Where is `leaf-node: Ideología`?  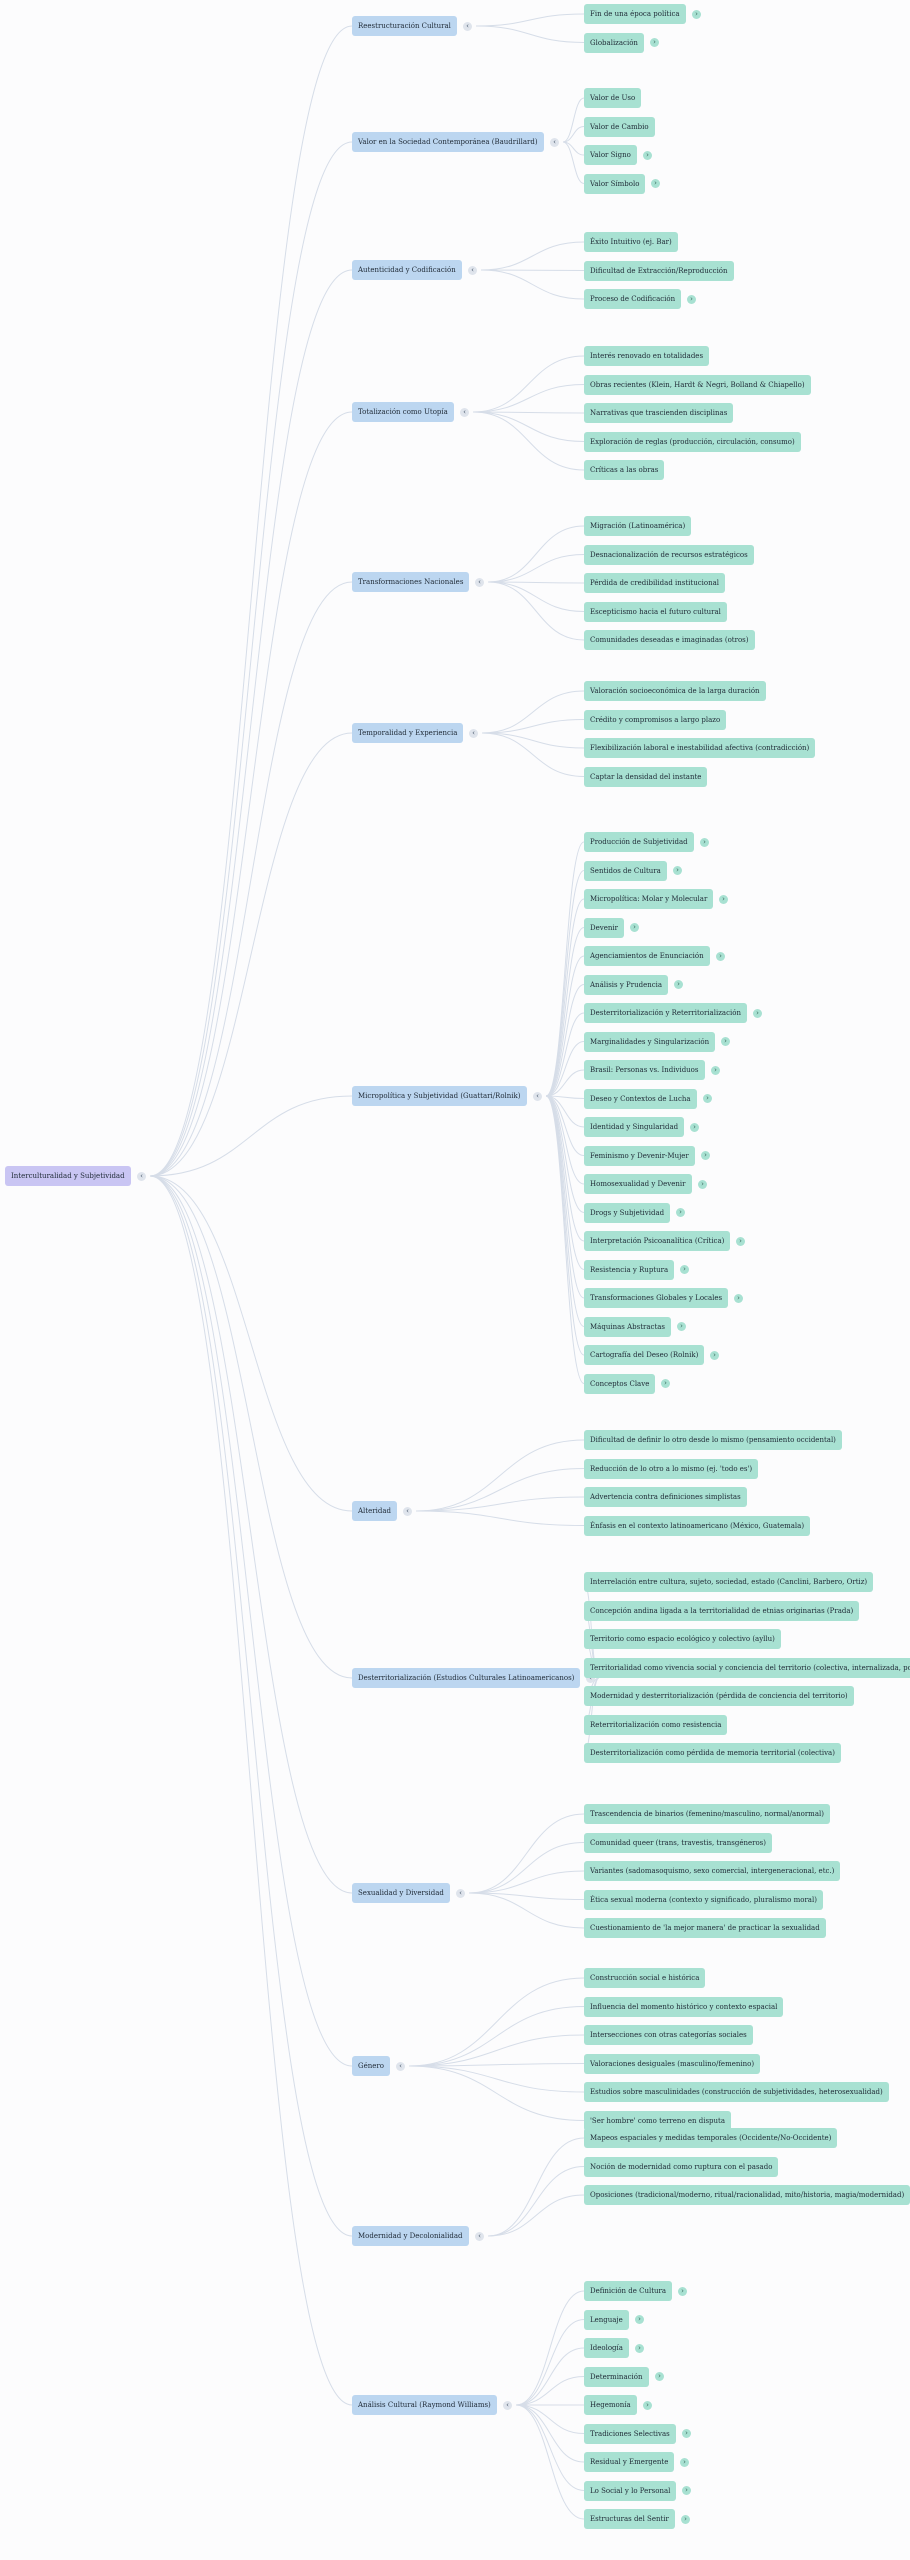 leaf-node: Ideología is located at coordinates (606, 2348).